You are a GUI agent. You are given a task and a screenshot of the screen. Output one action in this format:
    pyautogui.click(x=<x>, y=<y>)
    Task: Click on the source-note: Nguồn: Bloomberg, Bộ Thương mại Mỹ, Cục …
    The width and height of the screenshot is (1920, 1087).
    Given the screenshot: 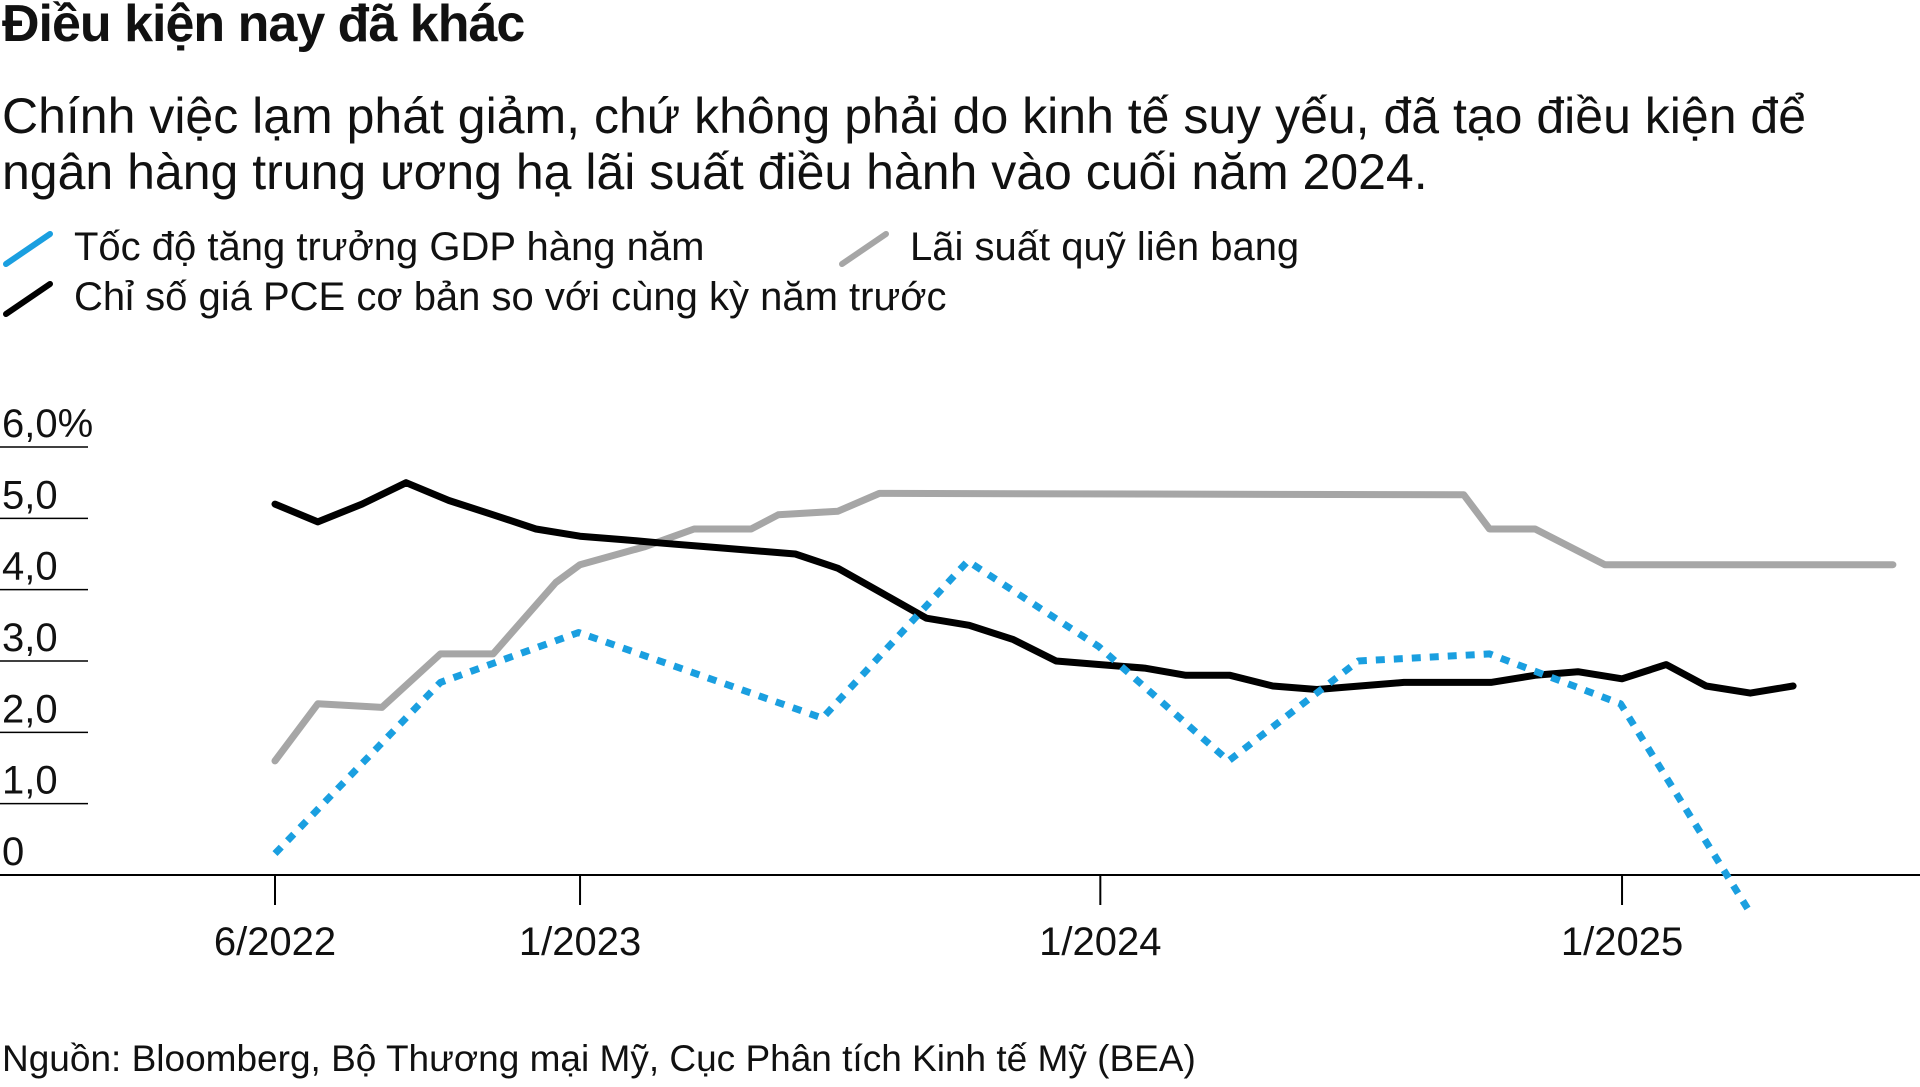 What is the action you would take?
    pyautogui.click(x=599, y=1058)
    